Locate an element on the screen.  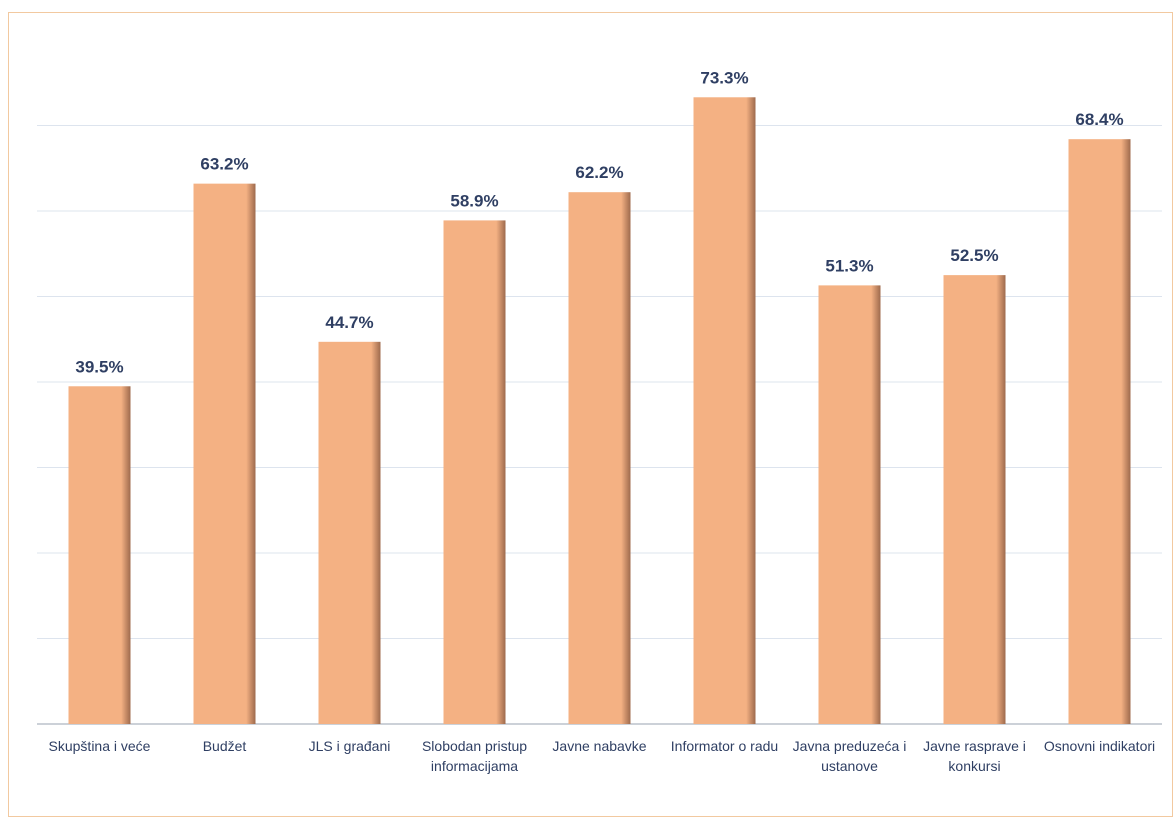
x-tick-label: JLS i građani is located at coordinates (349, 746).